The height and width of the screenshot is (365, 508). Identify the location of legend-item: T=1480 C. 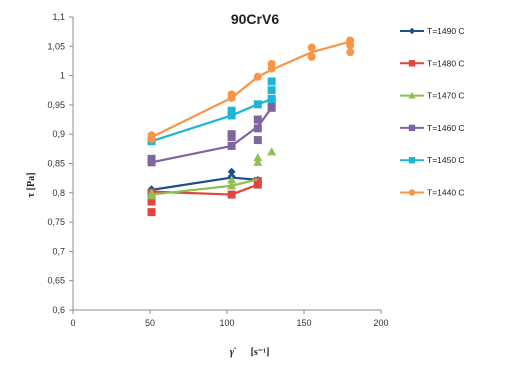
(432, 63).